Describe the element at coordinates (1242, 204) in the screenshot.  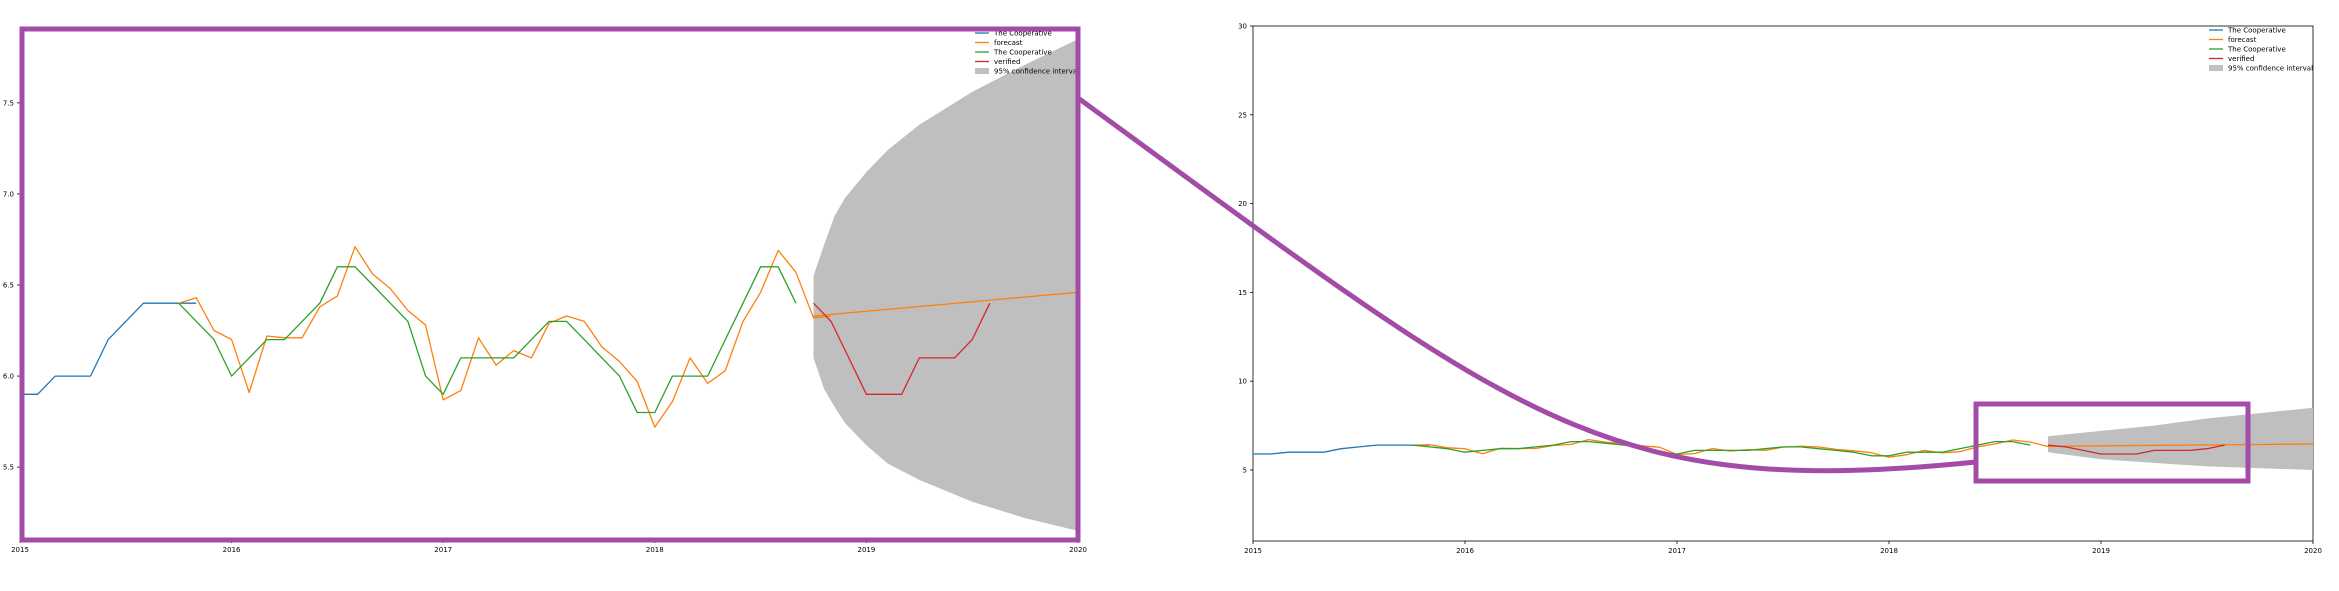
I see `y-tick-label: 20` at that location.